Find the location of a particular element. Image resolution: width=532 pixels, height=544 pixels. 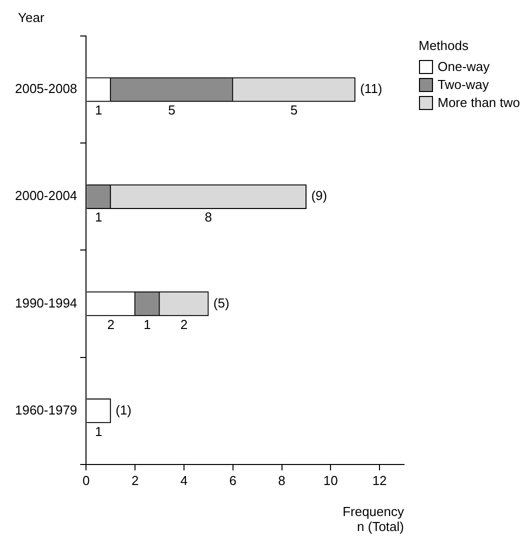

x-axis-title: Frequency n (Total) is located at coordinates (373, 519).